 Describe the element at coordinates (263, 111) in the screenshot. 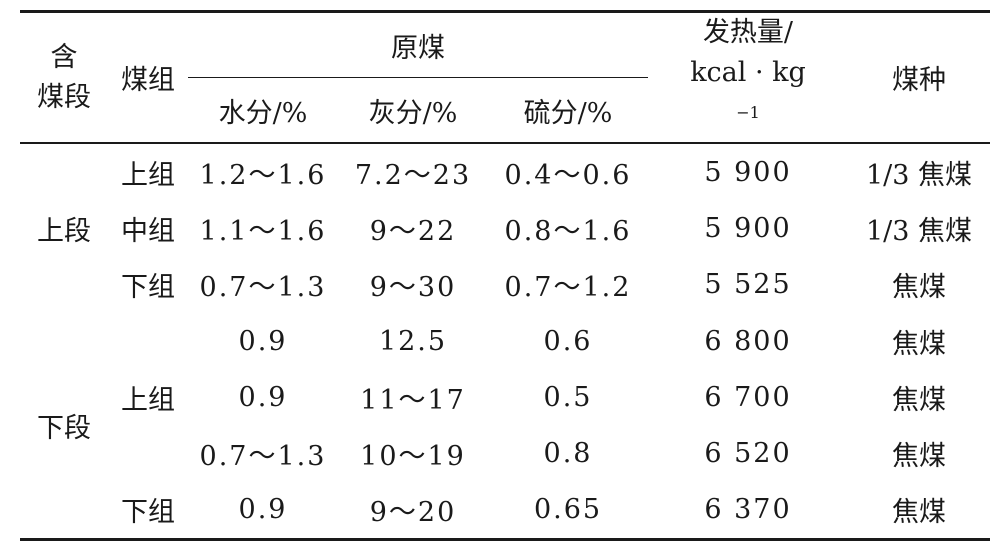

I see `header-moisture: 水分/%` at that location.